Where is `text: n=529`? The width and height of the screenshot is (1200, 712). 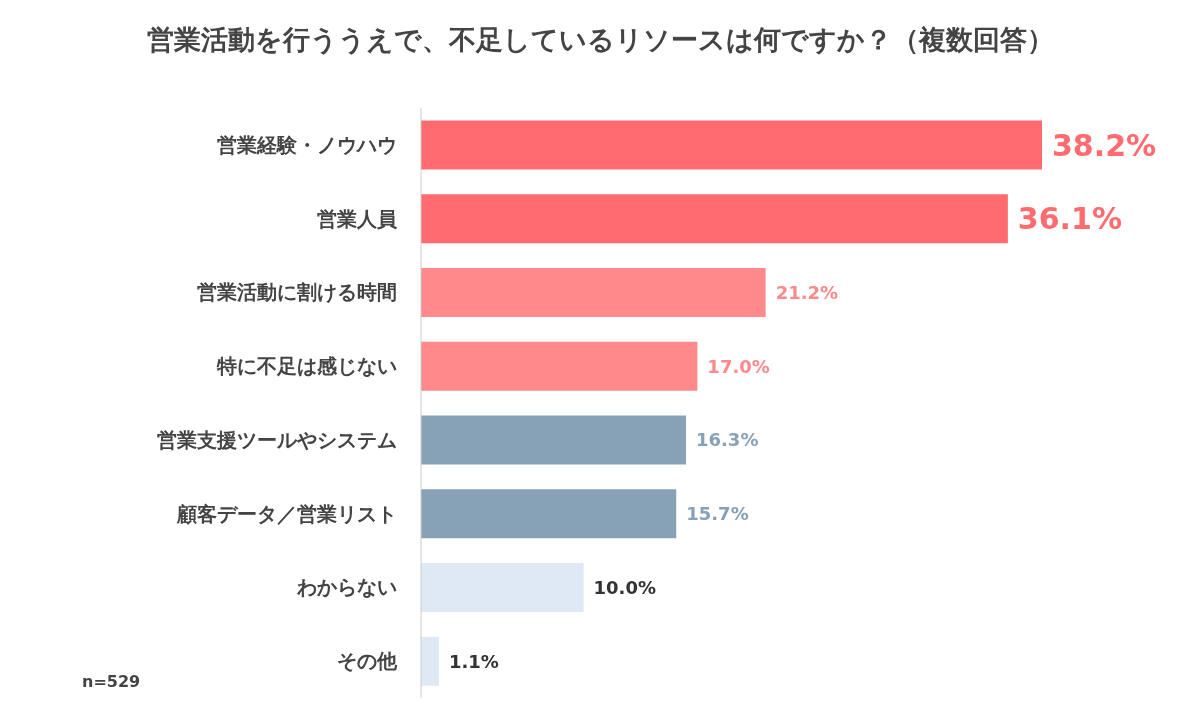
text: n=529 is located at coordinates (111, 681).